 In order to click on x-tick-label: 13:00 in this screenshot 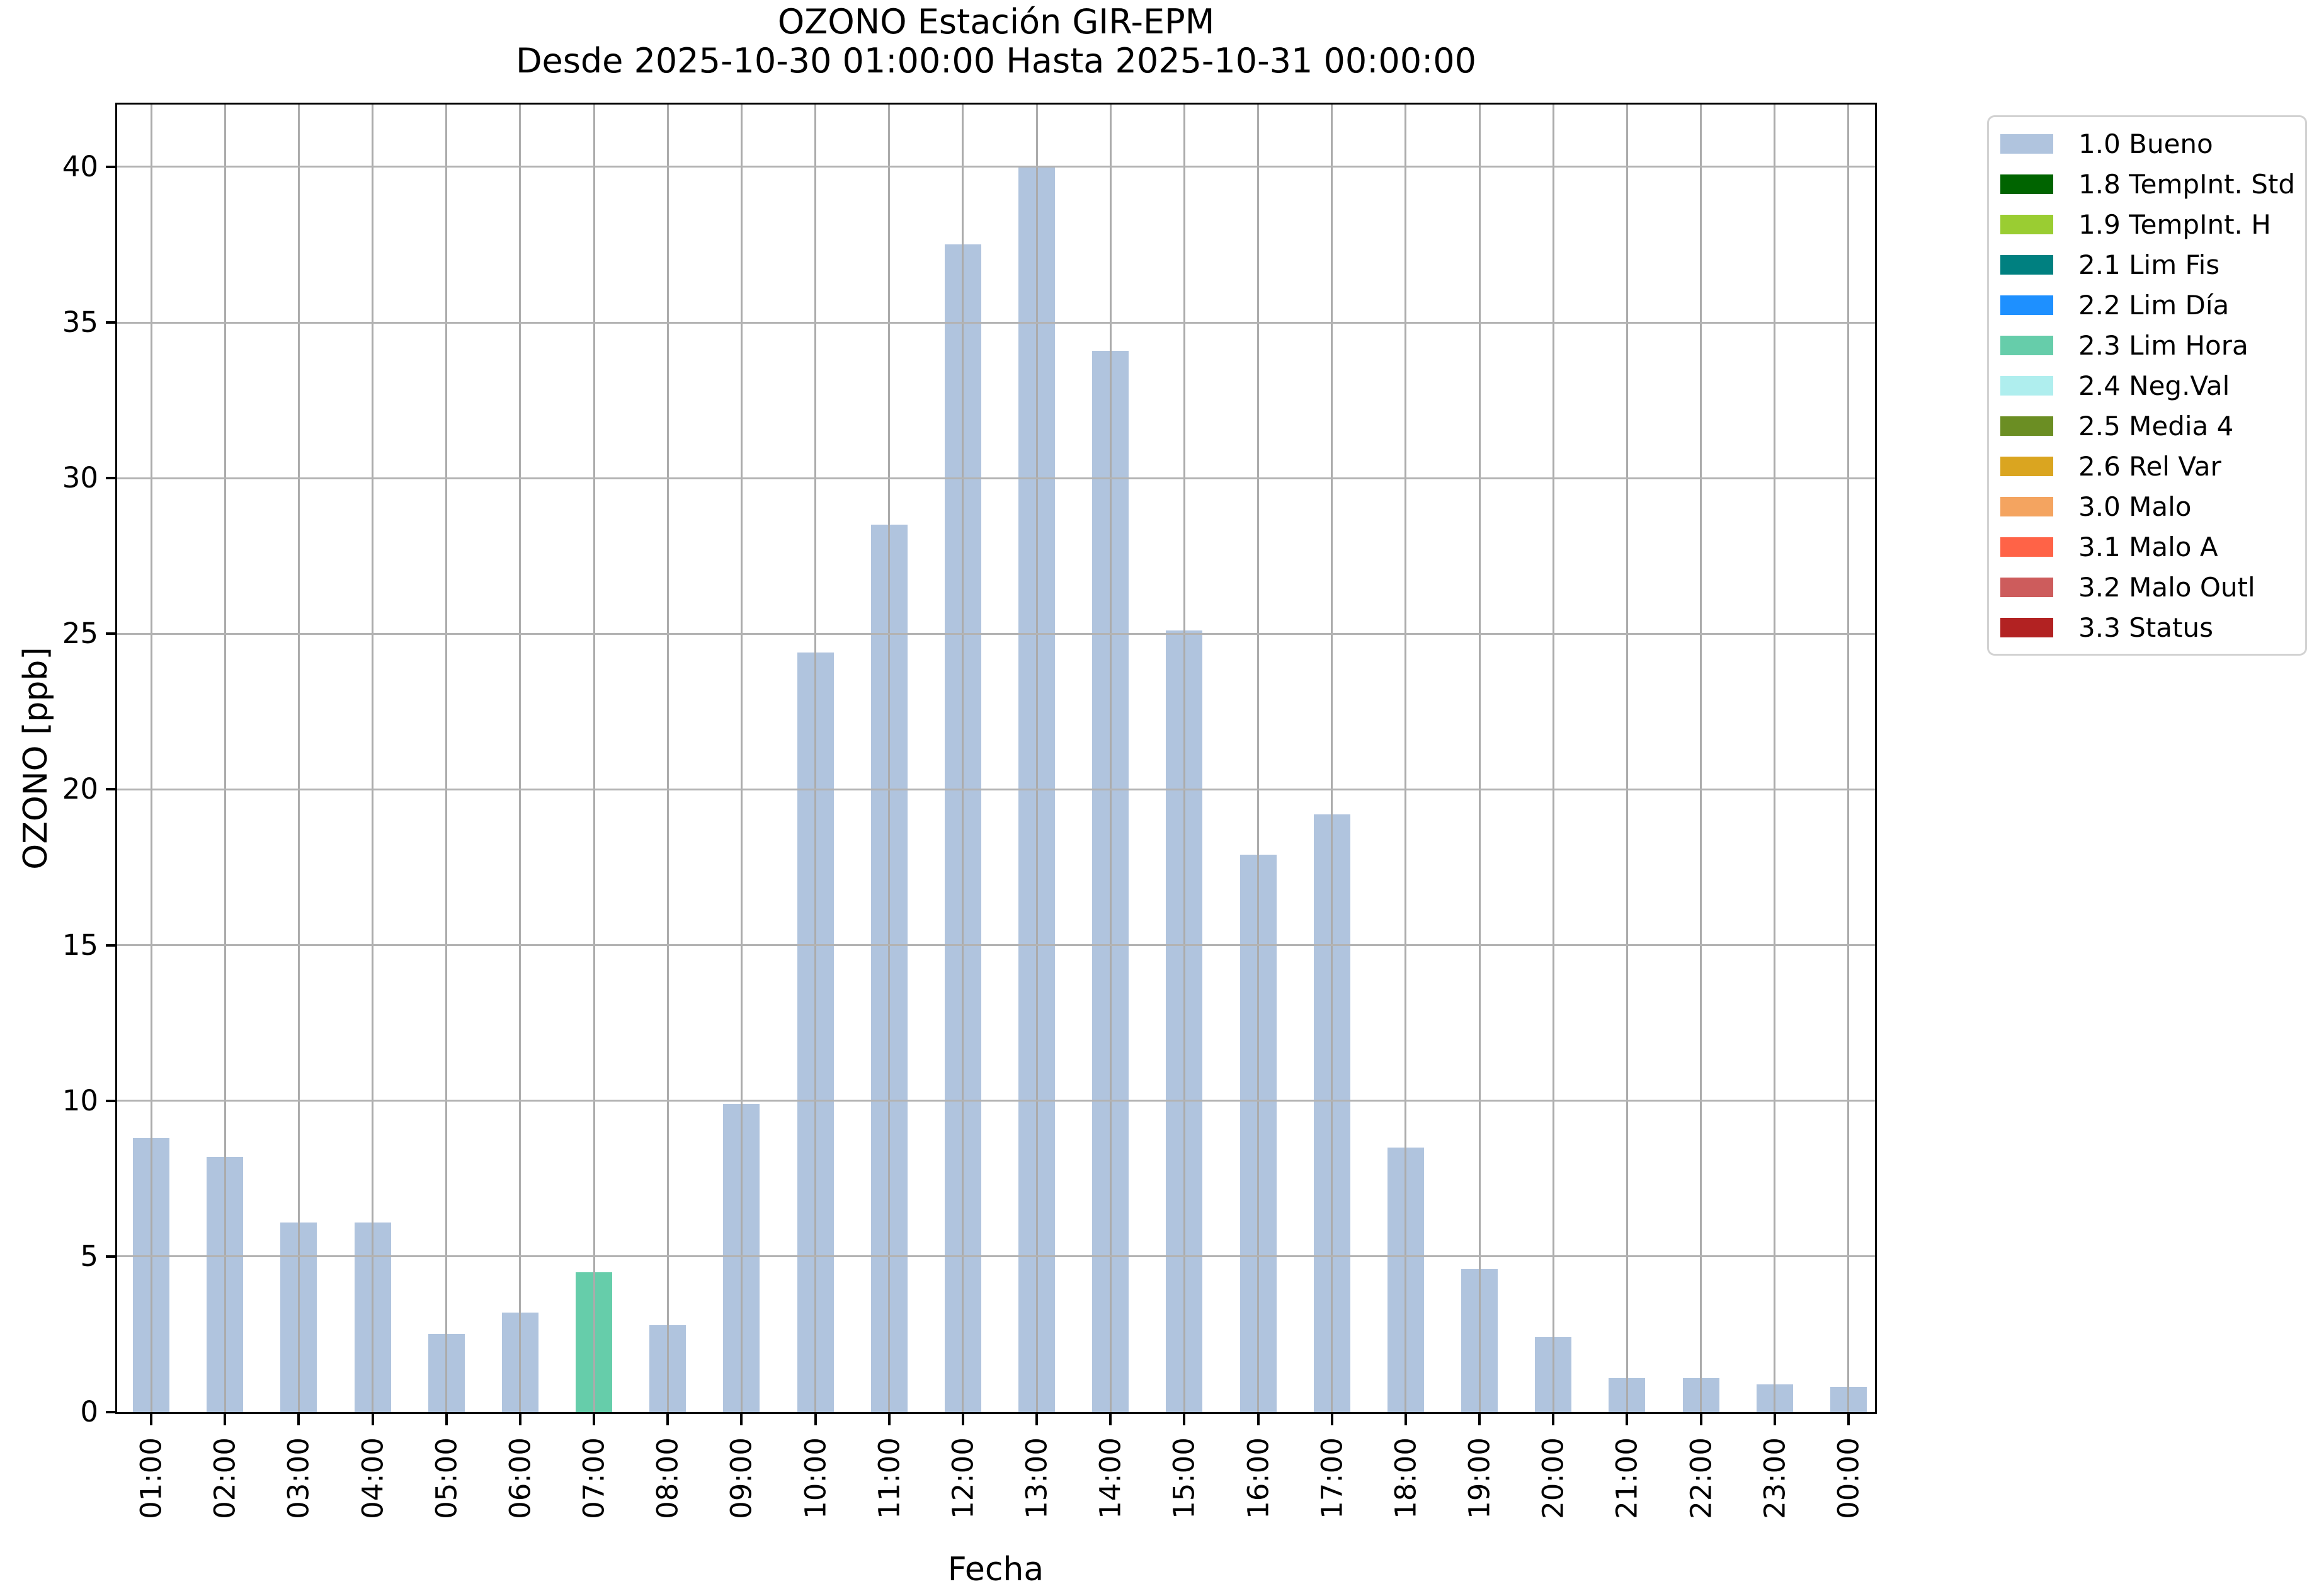, I will do `click(1037, 1478)`.